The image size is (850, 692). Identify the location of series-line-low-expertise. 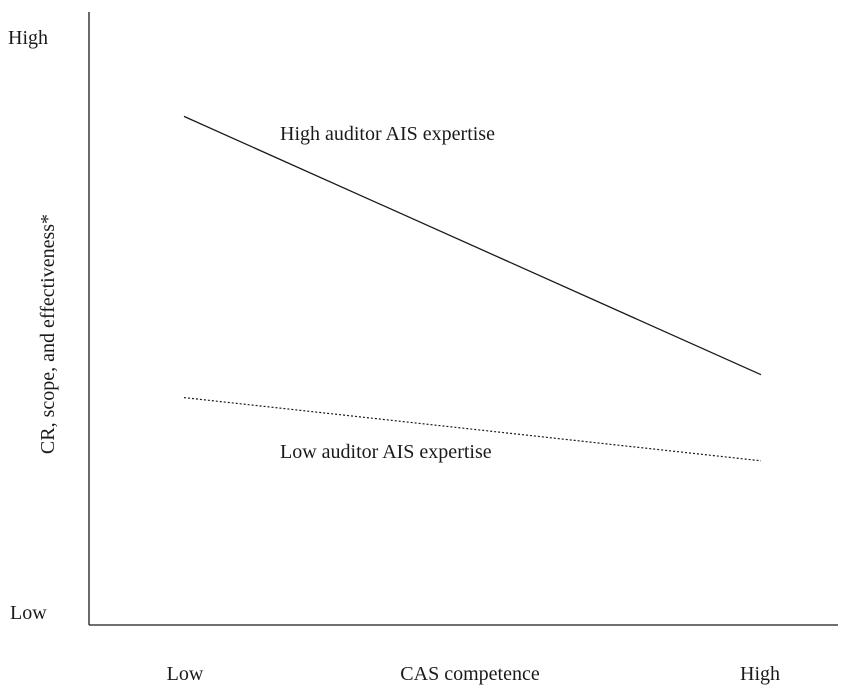
(472, 429).